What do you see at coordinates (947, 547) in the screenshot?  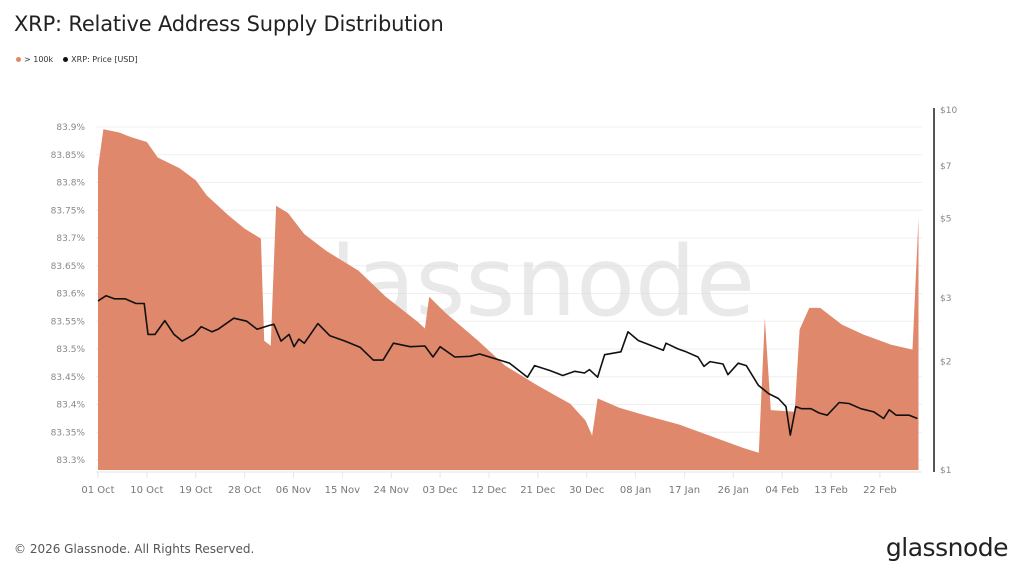 I see `glassnode-logo: glassnode` at bounding box center [947, 547].